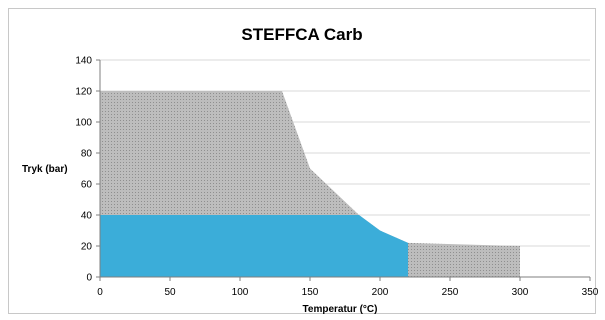  Describe the element at coordinates (83, 61) in the screenshot. I see `y-tick-label-140: 140` at that location.